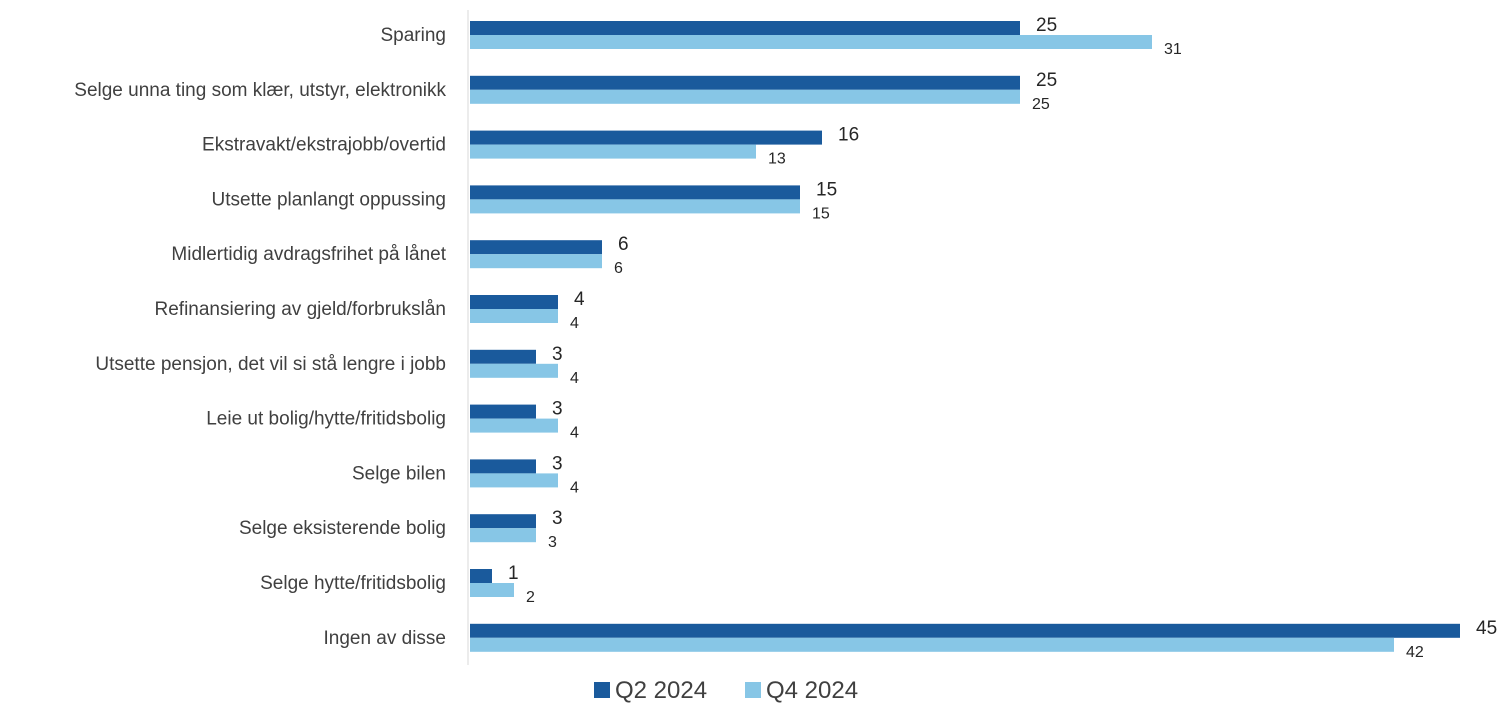 The width and height of the screenshot is (1503, 710). Describe the element at coordinates (777, 159) in the screenshot. I see `data-label: 13` at that location.